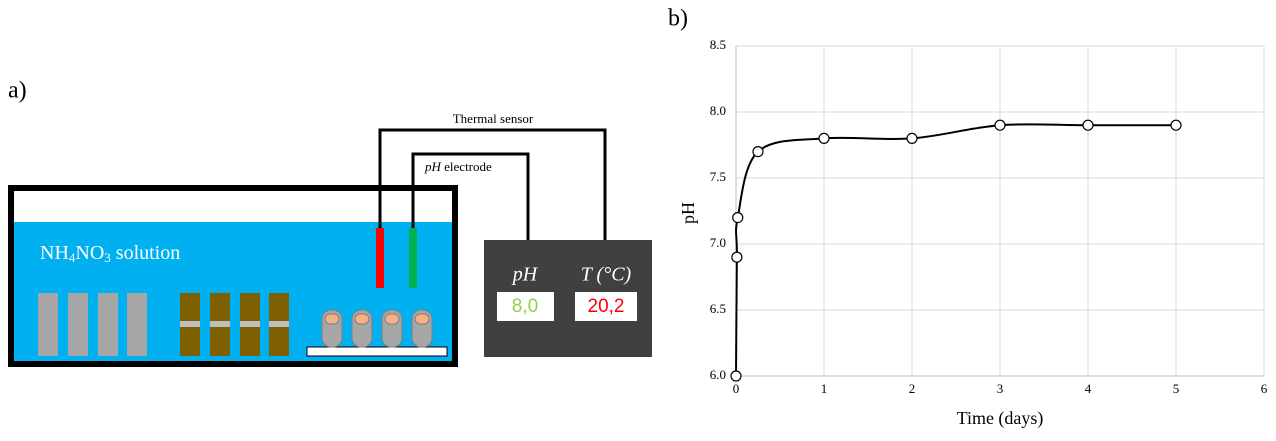 The height and width of the screenshot is (441, 1276). What do you see at coordinates (234, 324) in the screenshot?
I see `brown-samples` at bounding box center [234, 324].